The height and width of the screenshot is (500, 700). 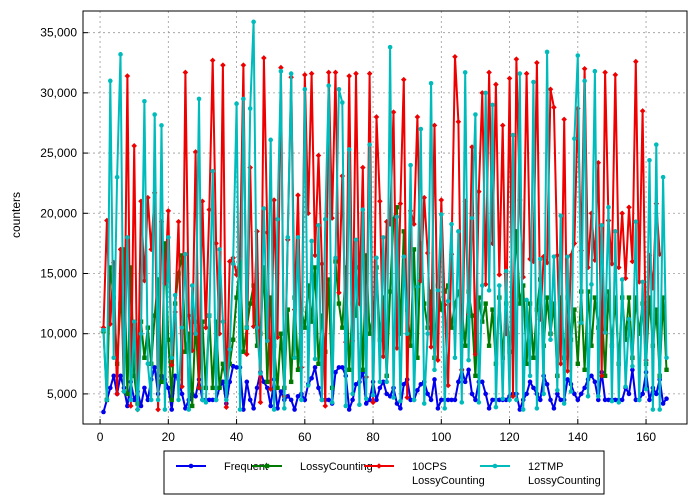 I want to click on legend-label: 12TMP, so click(x=545, y=467).